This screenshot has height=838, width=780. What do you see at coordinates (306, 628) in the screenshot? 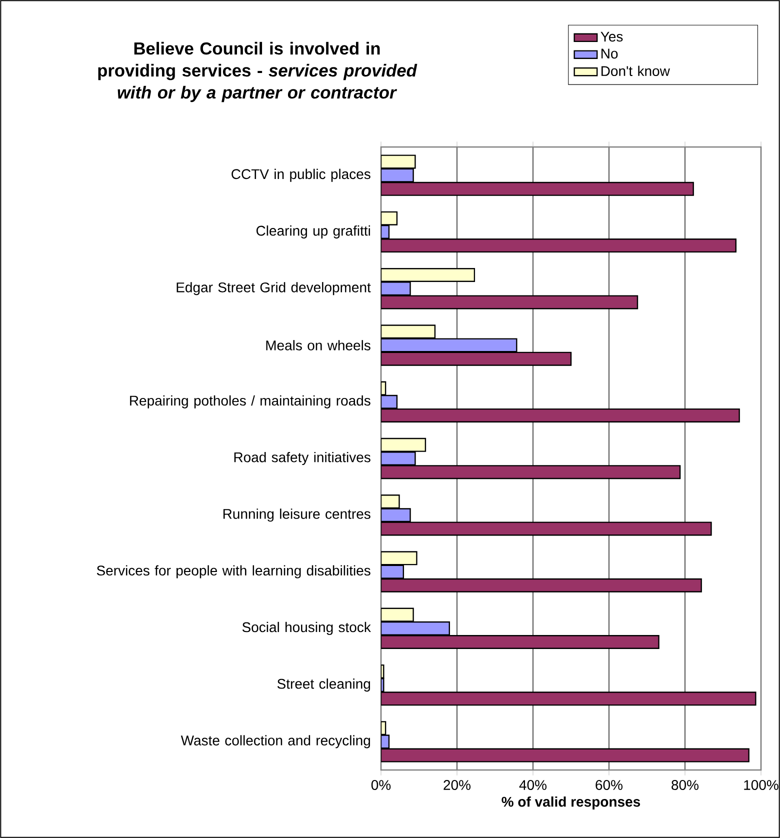
I see `y-tick-label: Social housing stock` at bounding box center [306, 628].